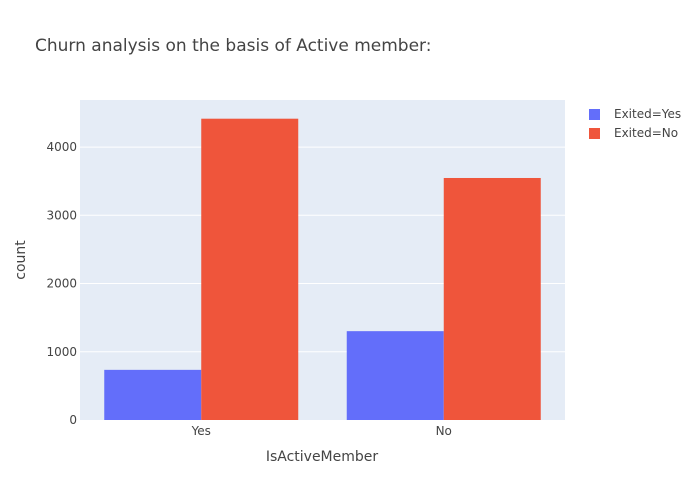 The height and width of the screenshot is (500, 700). I want to click on bar-exited-no-no, so click(492, 298).